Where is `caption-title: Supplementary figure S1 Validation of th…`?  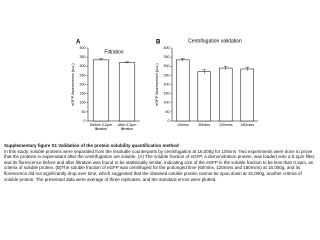
caption-title: Supplementary figure S1 Validation of th… is located at coordinates (91, 145).